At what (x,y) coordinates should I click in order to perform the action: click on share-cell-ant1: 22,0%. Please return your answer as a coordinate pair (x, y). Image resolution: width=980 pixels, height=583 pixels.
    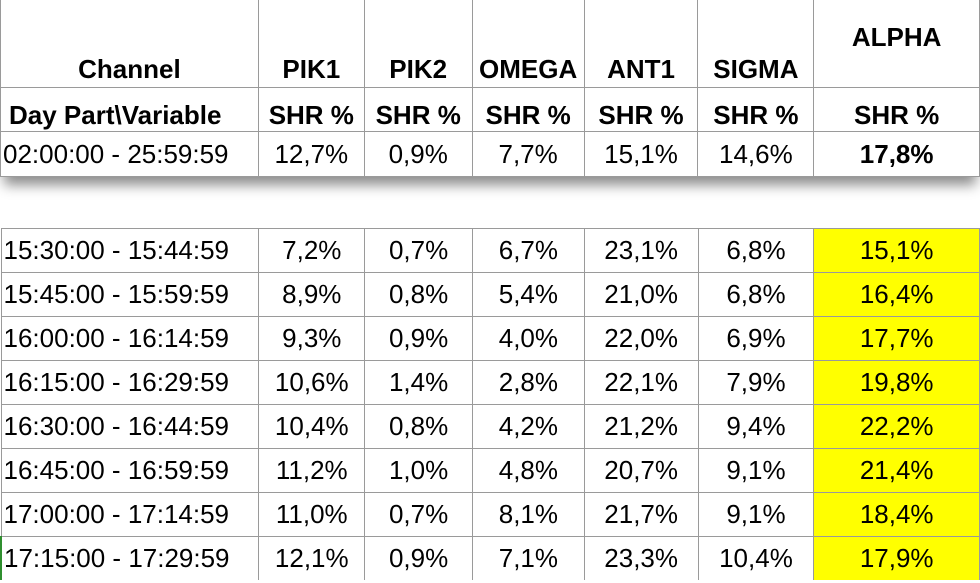
    Looking at the image, I should click on (641, 338).